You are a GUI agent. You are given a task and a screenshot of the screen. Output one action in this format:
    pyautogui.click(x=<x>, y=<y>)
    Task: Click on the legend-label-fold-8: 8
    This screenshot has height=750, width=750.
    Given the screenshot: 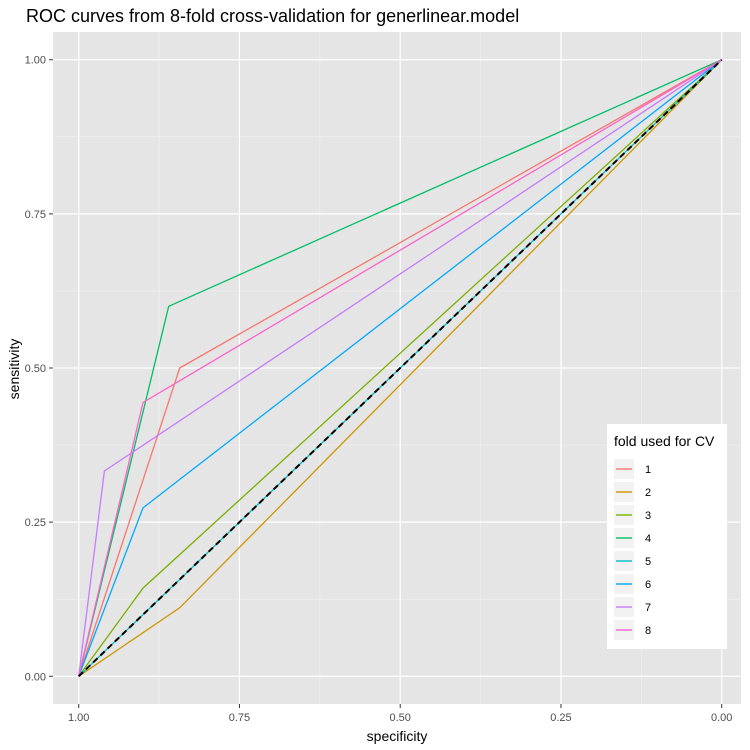 What is the action you would take?
    pyautogui.click(x=648, y=631)
    